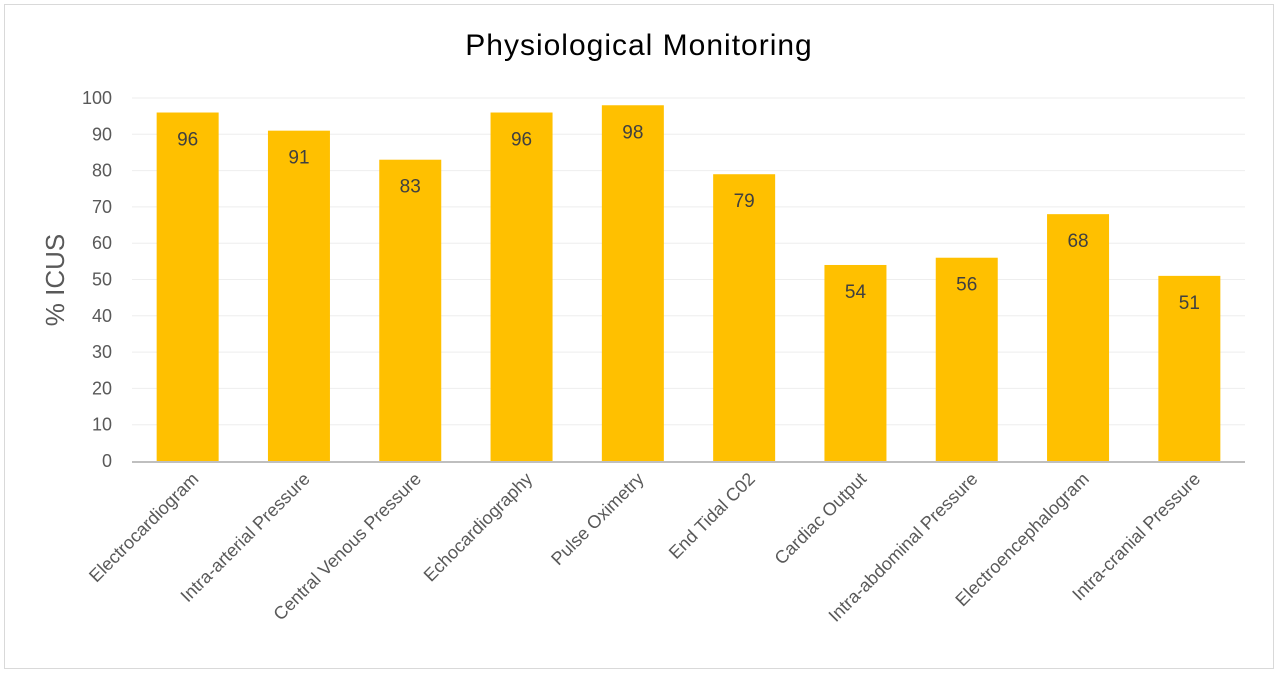 The width and height of the screenshot is (1280, 675). What do you see at coordinates (639, 45) in the screenshot?
I see `chart-title: Physiological Monitoring` at bounding box center [639, 45].